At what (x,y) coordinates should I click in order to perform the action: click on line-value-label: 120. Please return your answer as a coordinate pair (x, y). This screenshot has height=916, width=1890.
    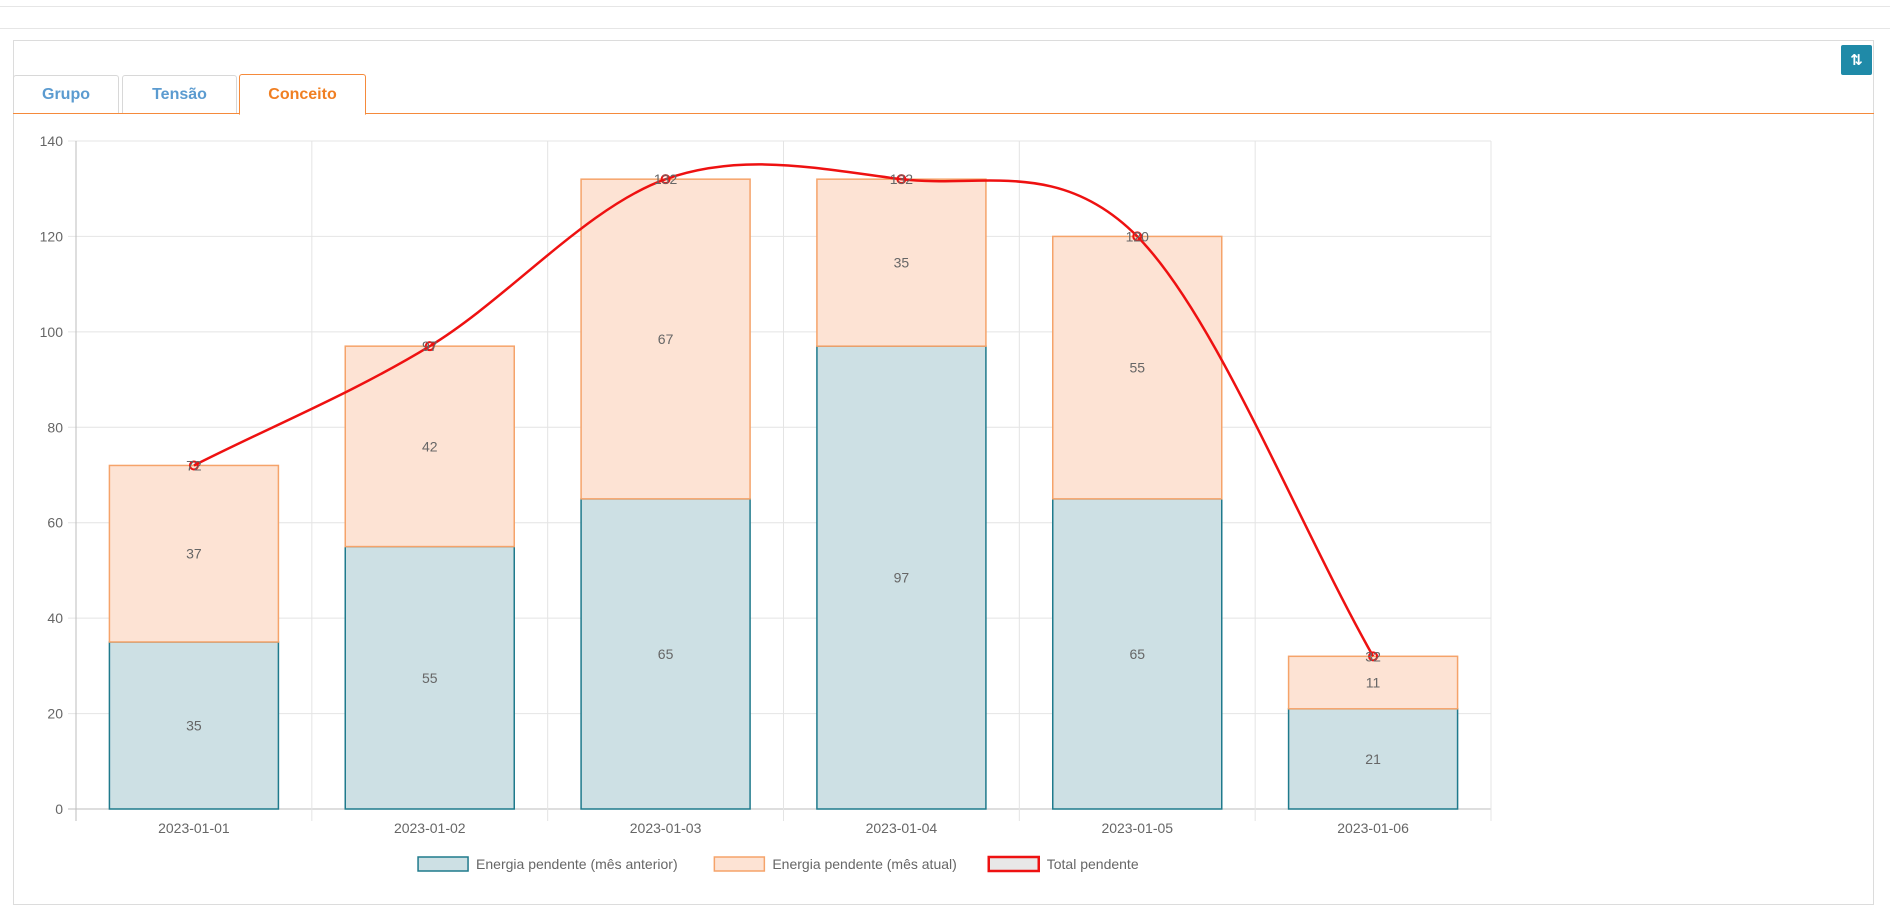
    Looking at the image, I should click on (1138, 236).